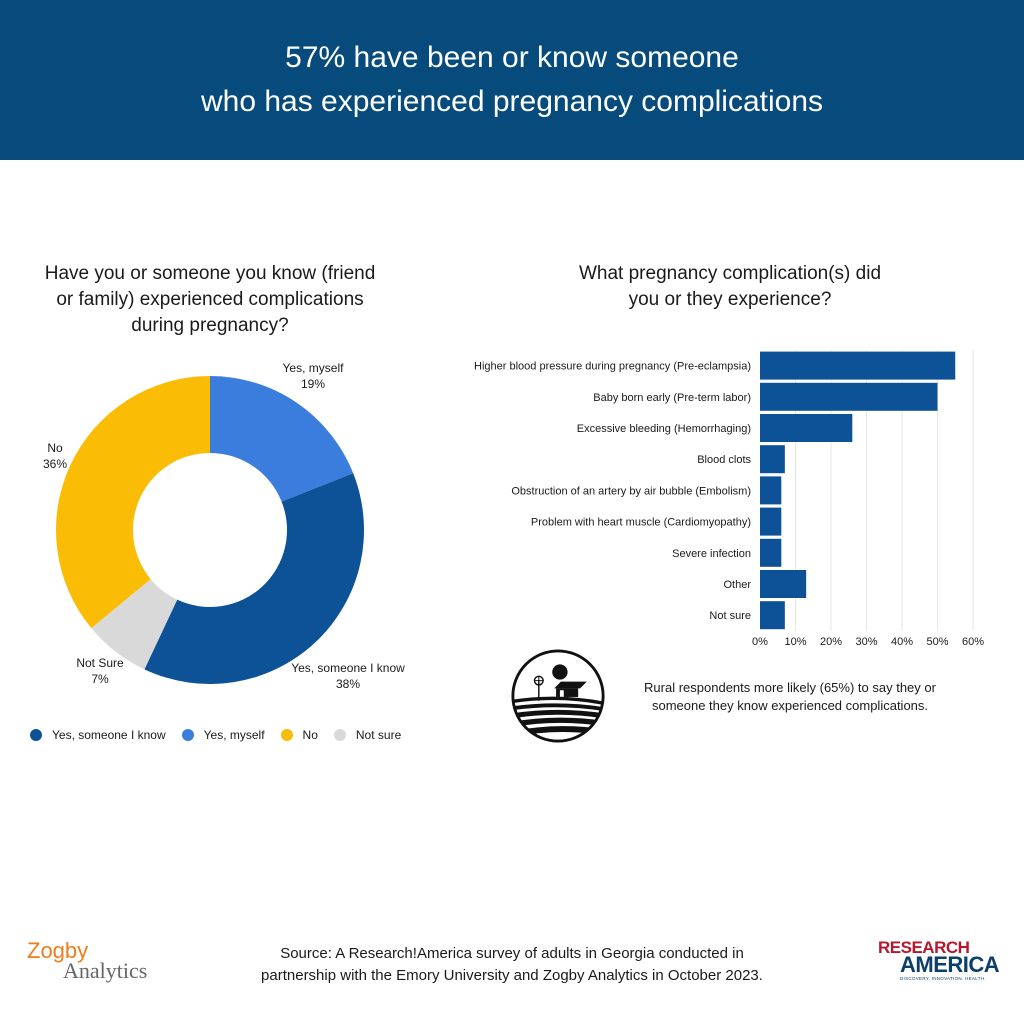 The image size is (1024, 1024). Describe the element at coordinates (132, 502) in the screenshot. I see `donut-slice-no` at that location.